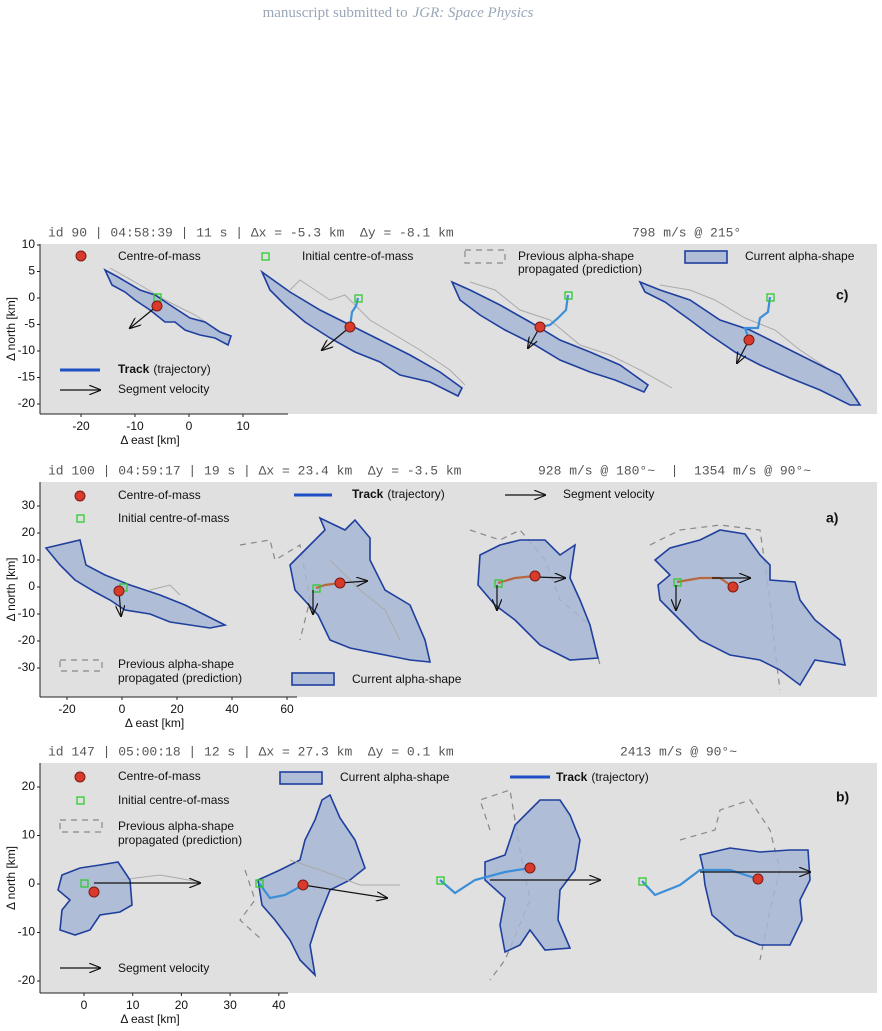 This screenshot has height=1031, width=882. I want to click on panel-speed: 2413 m/s @ 90°~, so click(678, 751).